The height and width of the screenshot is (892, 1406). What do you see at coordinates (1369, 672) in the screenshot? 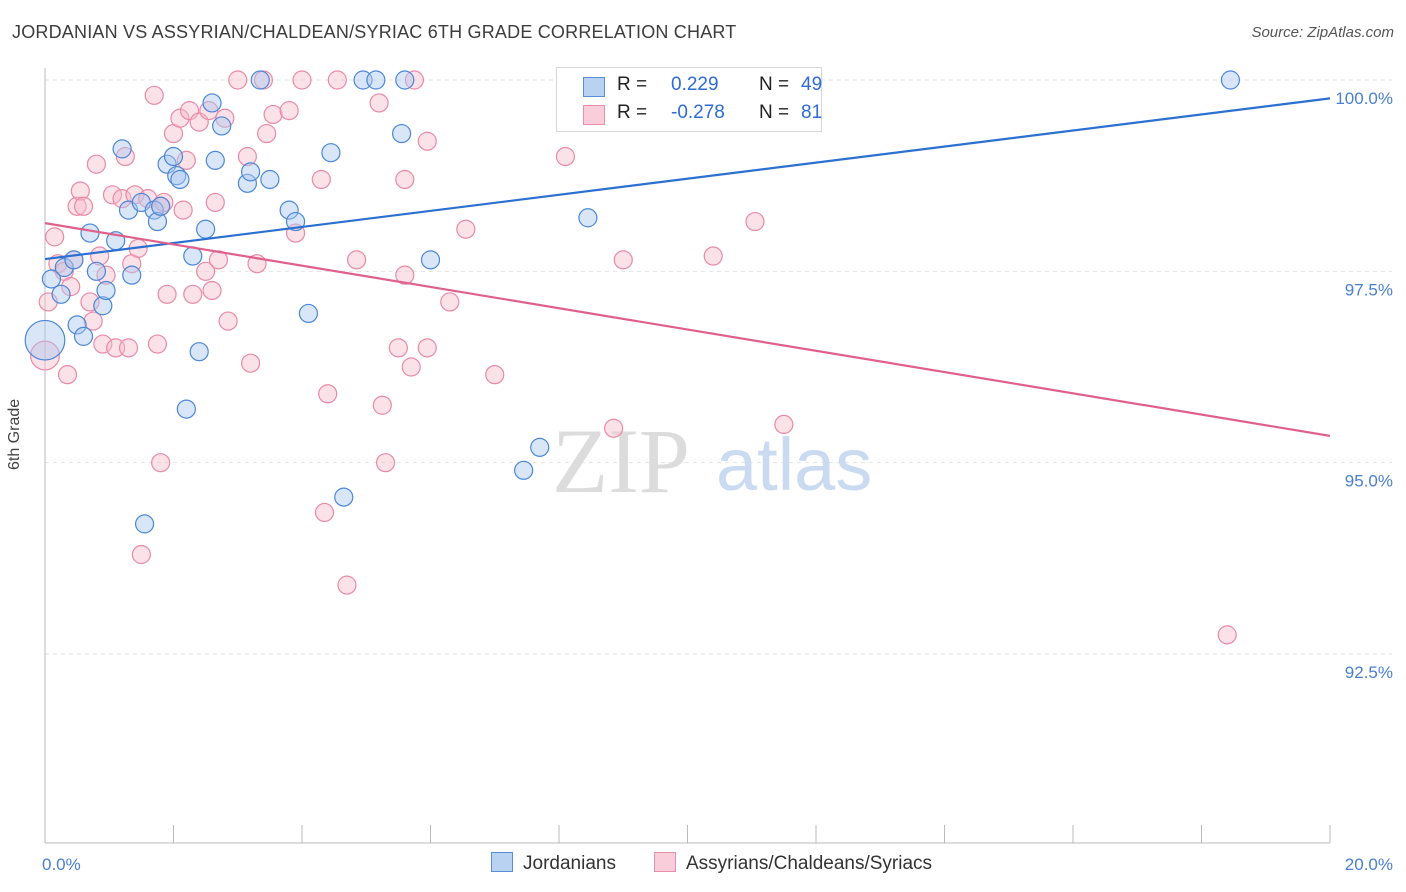
I see `y-tick-label: 92.5%` at bounding box center [1369, 672].